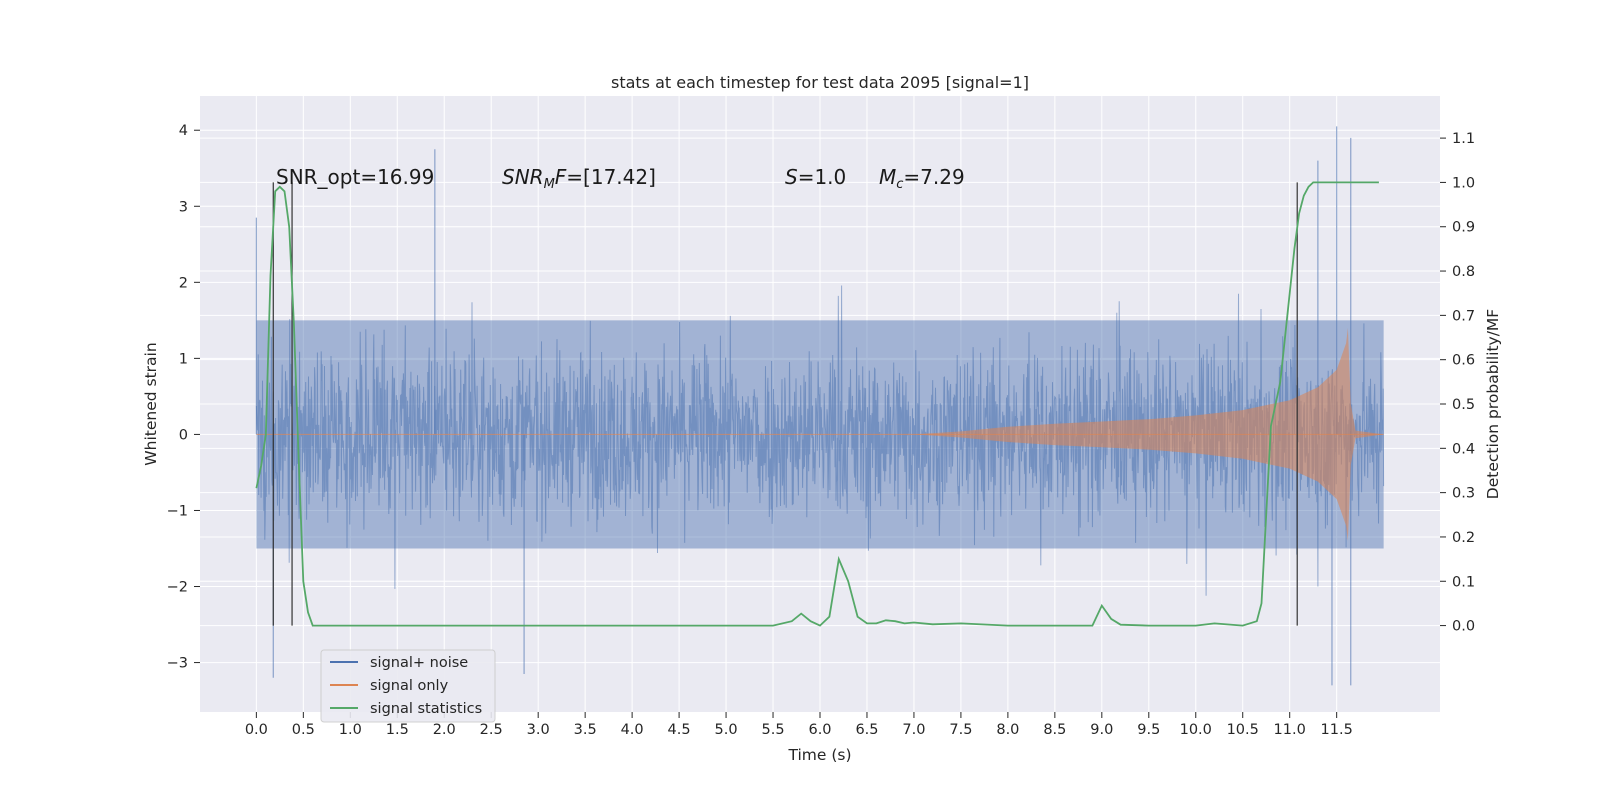  Describe the element at coordinates (538, 730) in the screenshot. I see `x-tick-label: 3.0` at that location.